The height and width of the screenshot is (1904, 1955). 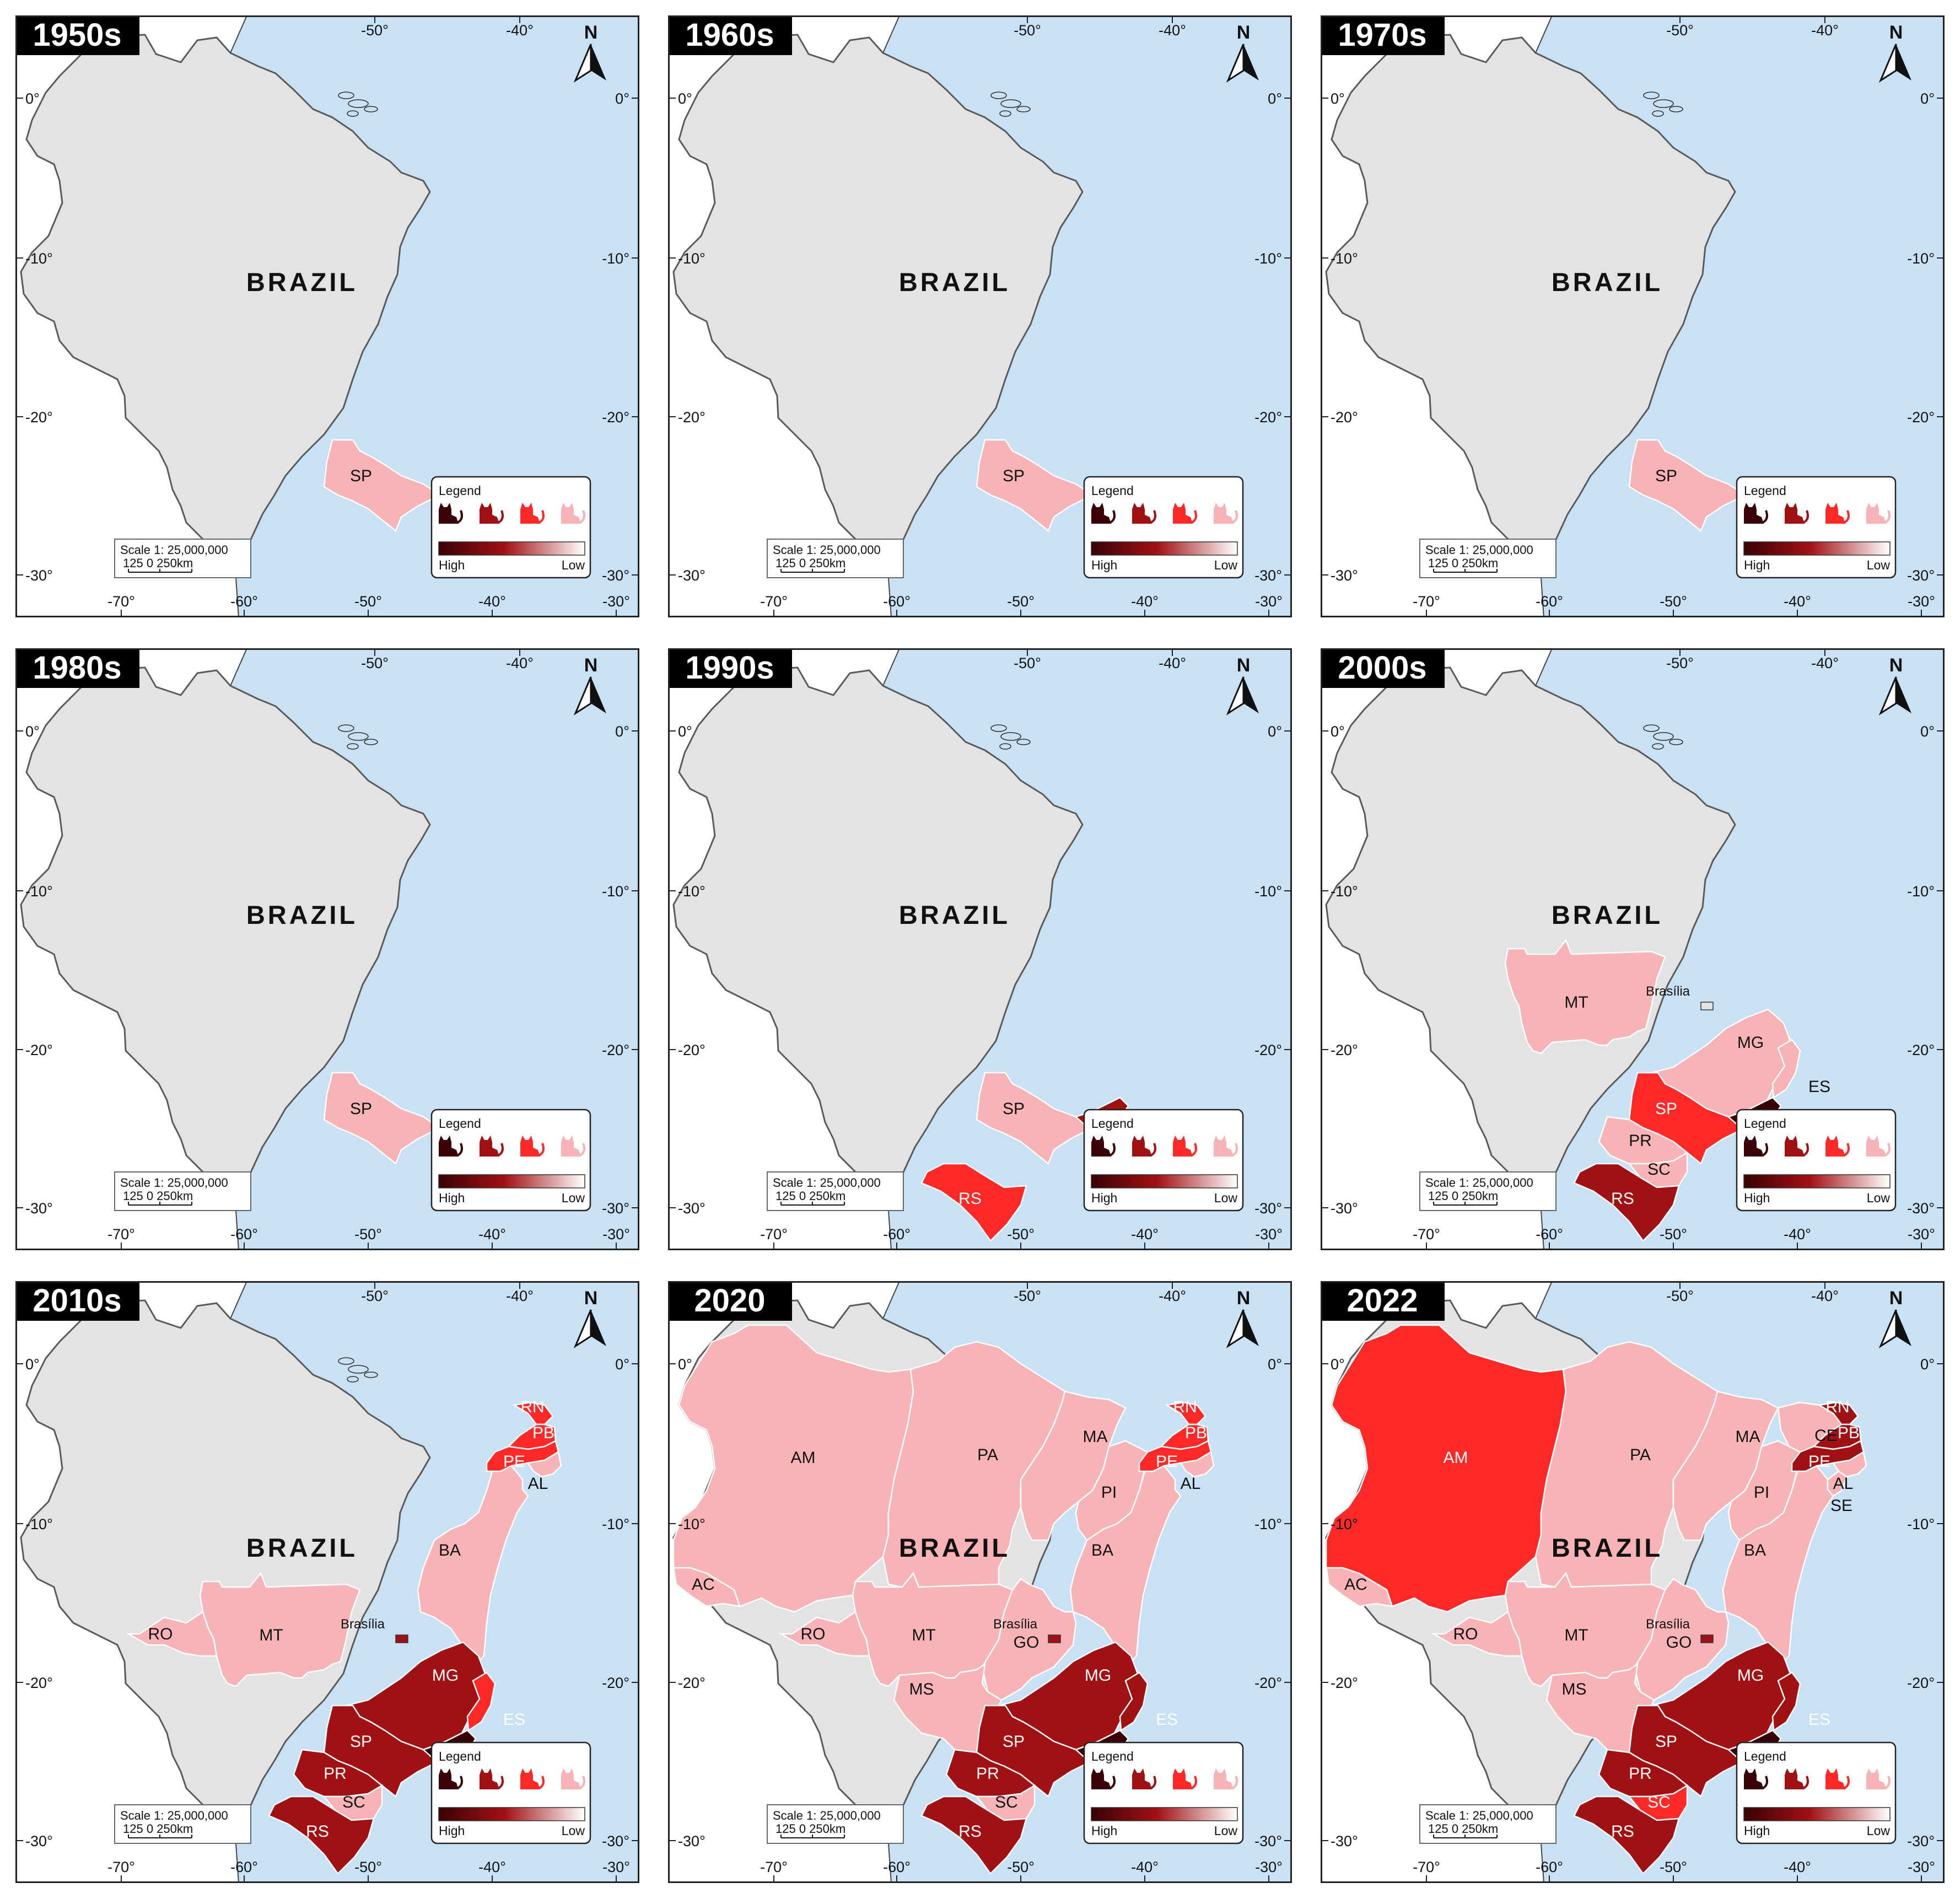 I want to click on state-label: BA, so click(x=1755, y=1550).